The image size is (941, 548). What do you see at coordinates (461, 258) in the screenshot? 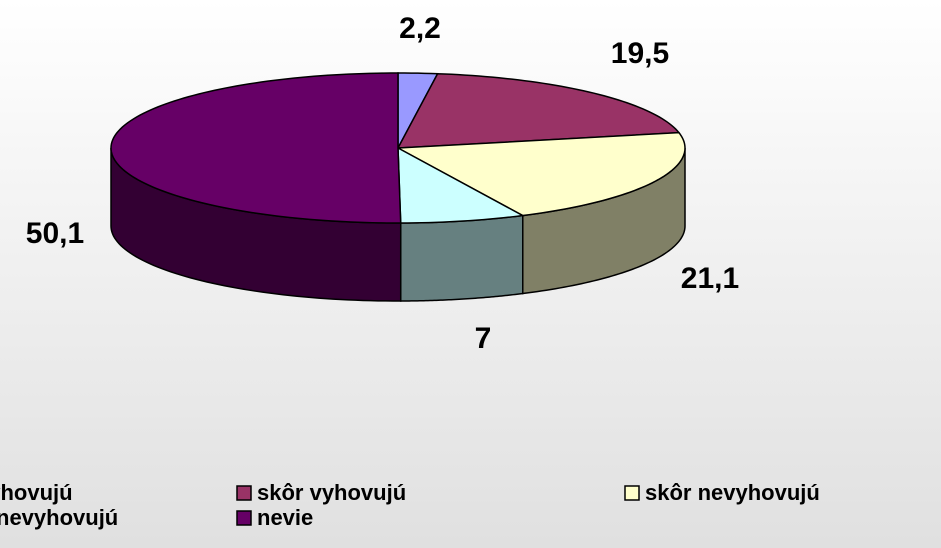
I see `slice-side` at bounding box center [461, 258].